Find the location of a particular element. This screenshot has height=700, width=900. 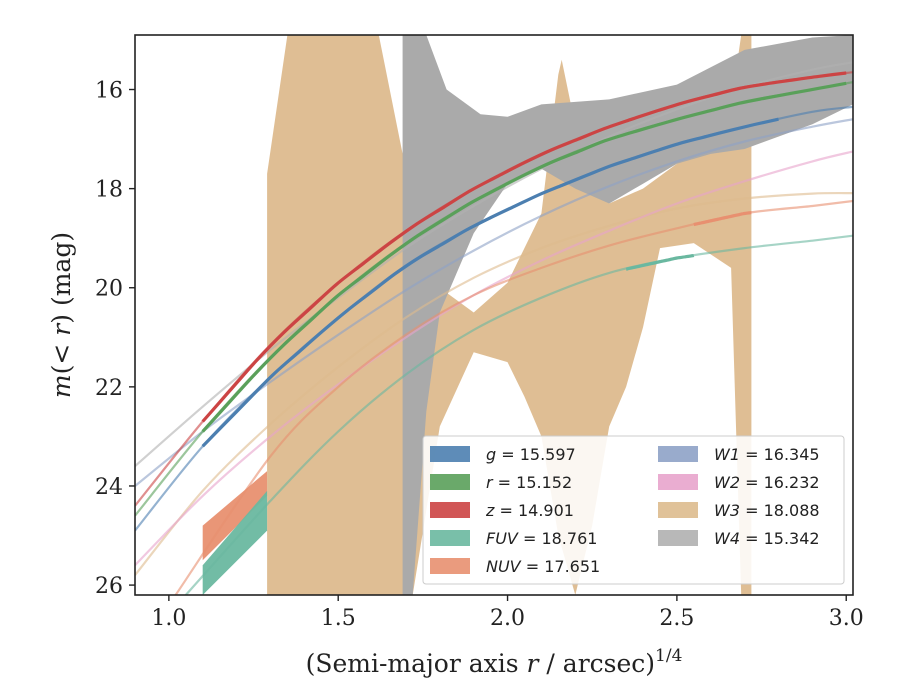

x-tick-label: 2.0 is located at coordinates (507, 618).